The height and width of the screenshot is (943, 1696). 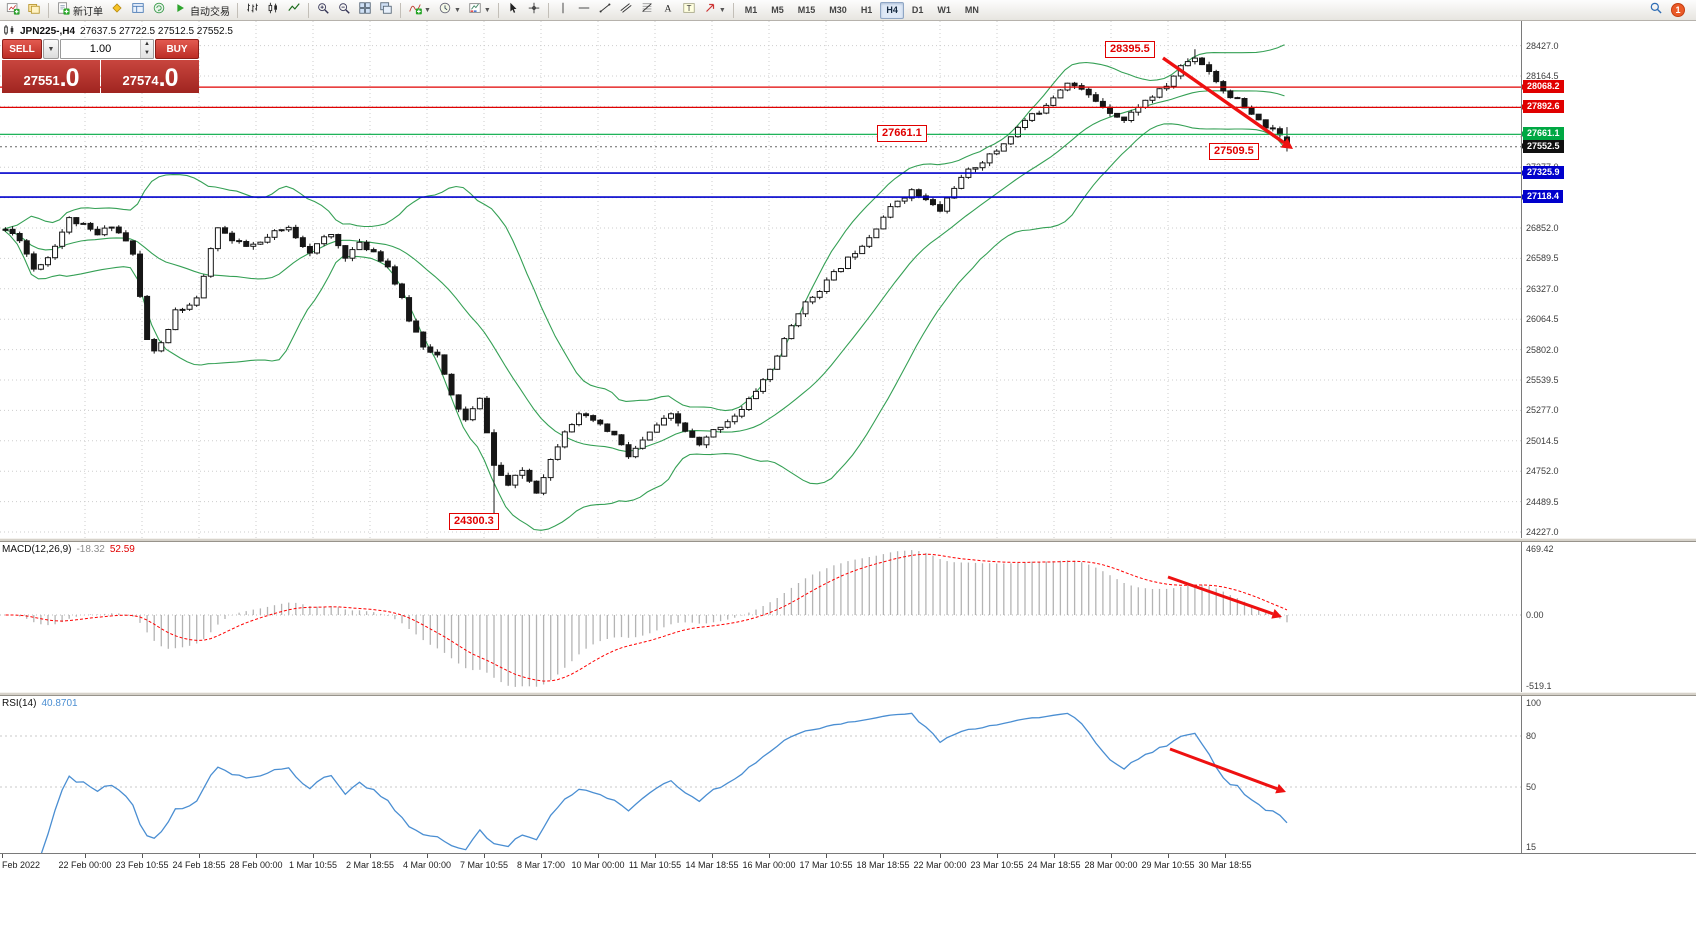 I want to click on zoom-in-button, so click(x=323, y=10).